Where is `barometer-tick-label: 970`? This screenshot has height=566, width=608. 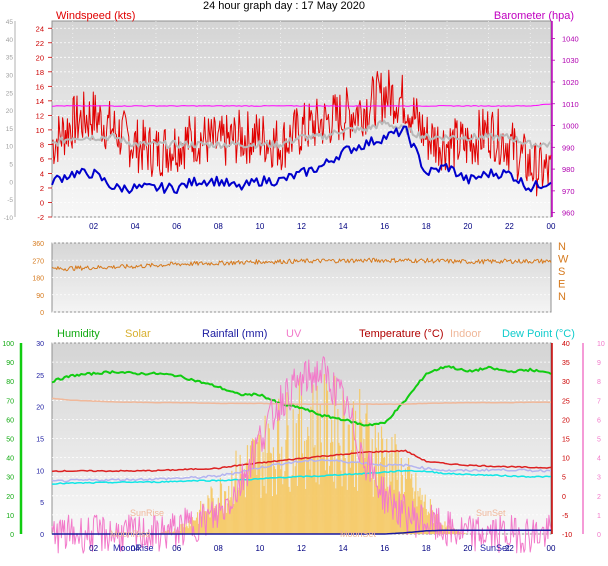 barometer-tick-label: 970 is located at coordinates (568, 191).